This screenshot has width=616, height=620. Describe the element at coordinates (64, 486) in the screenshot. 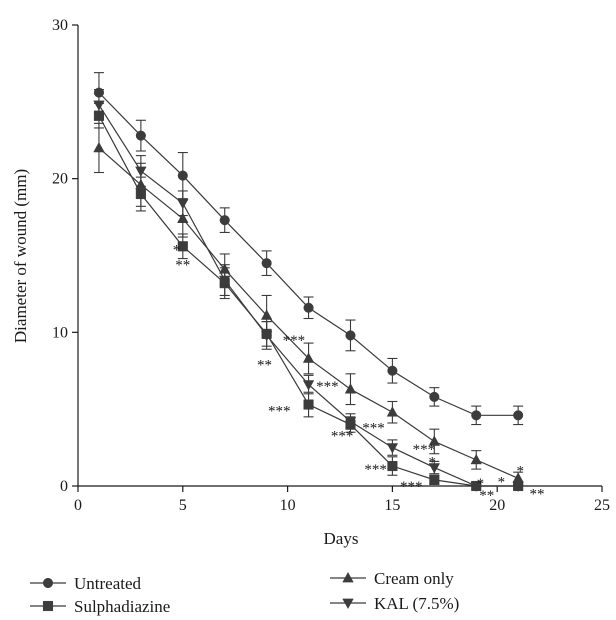

I see `y-tick-label: 0` at that location.